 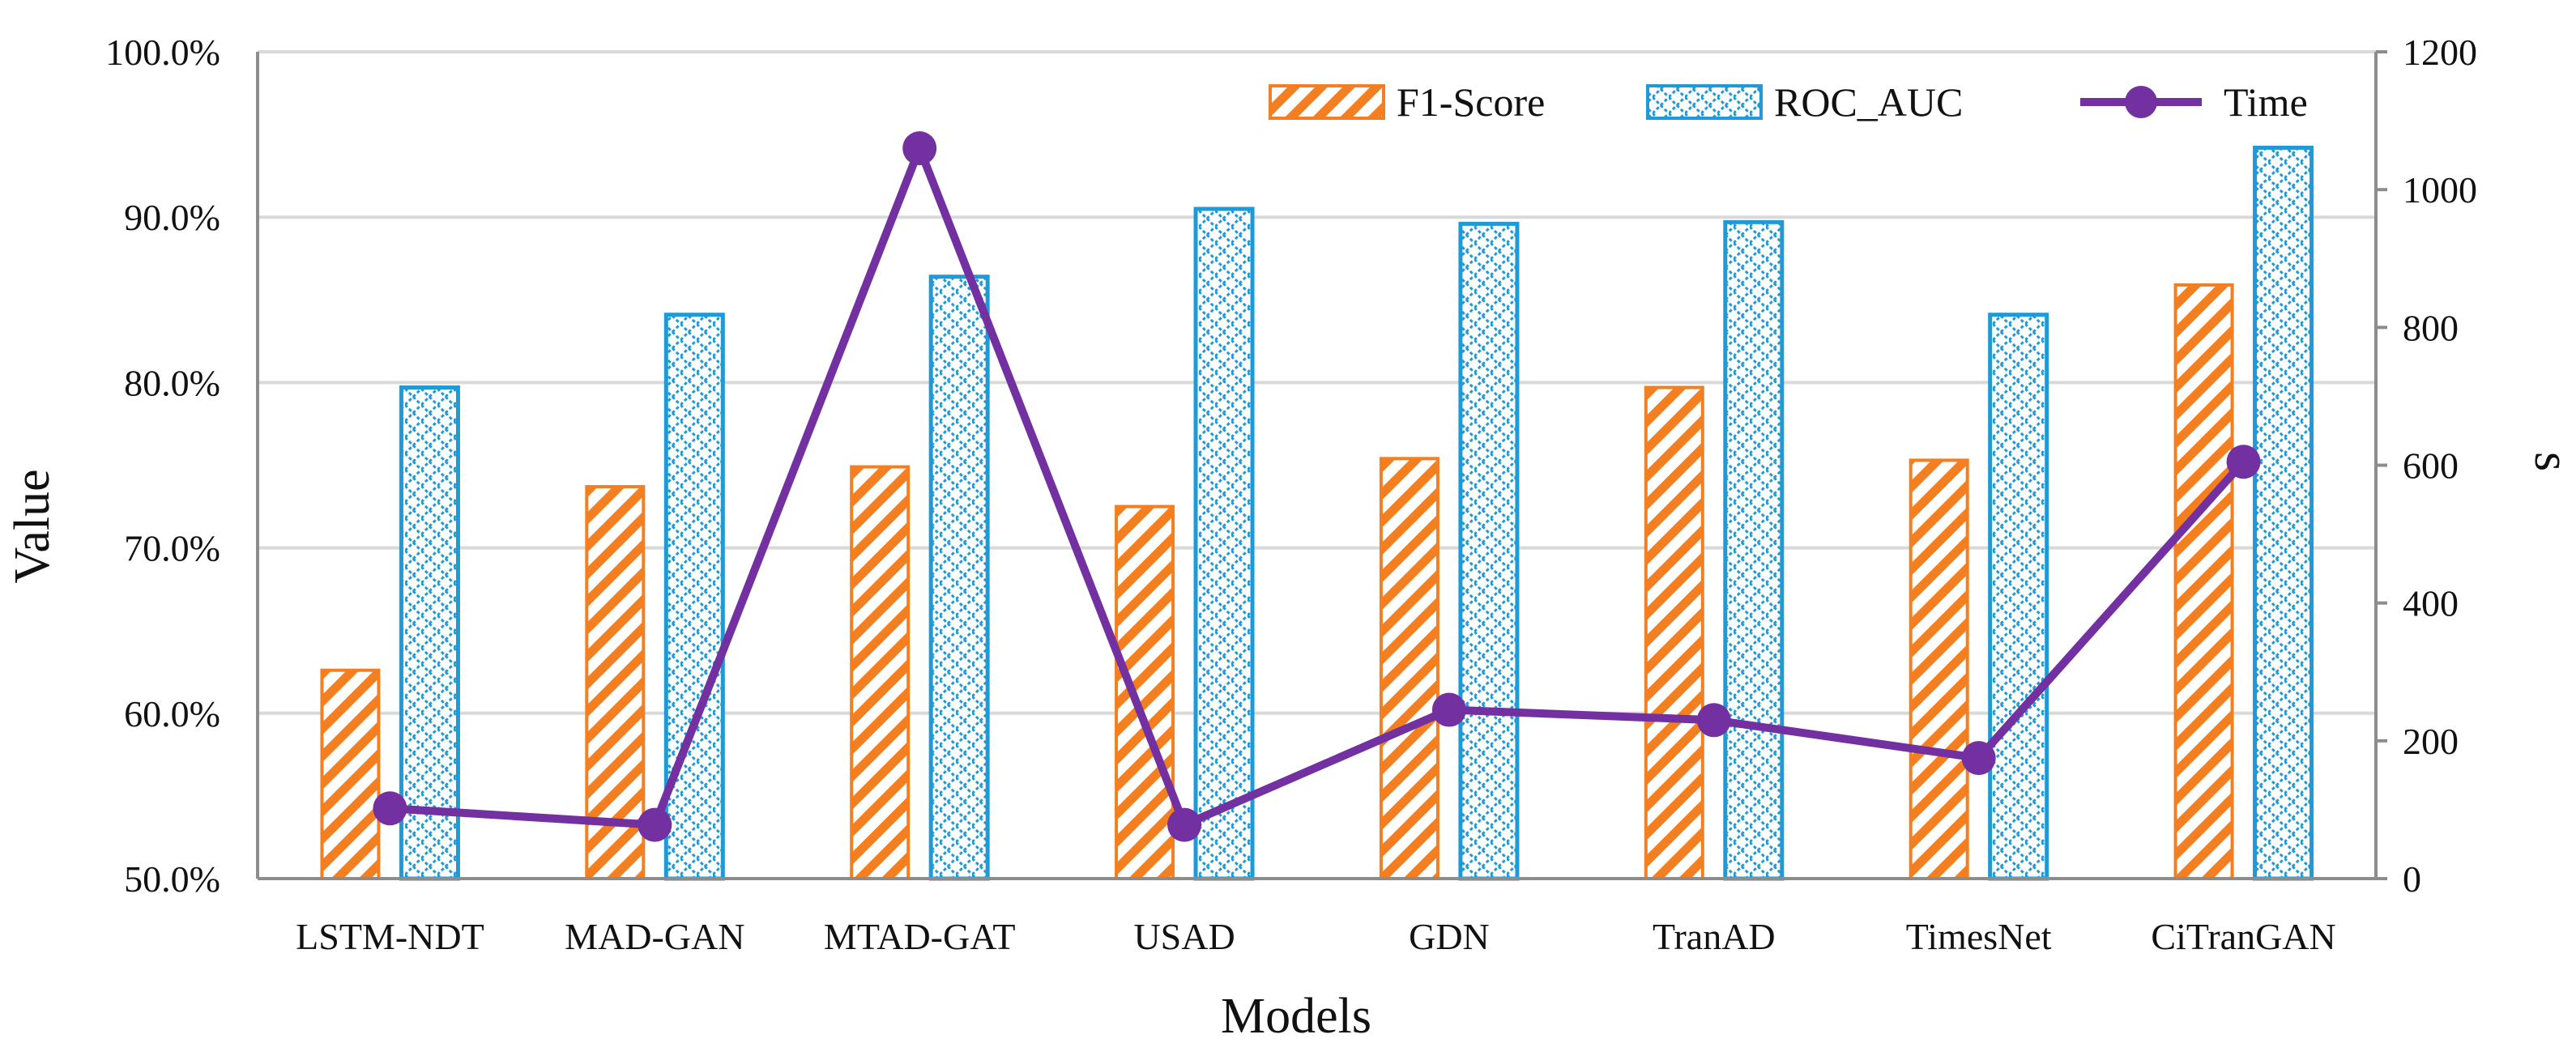 What do you see at coordinates (172, 713) in the screenshot?
I see `y-tick-label: 60.0%` at bounding box center [172, 713].